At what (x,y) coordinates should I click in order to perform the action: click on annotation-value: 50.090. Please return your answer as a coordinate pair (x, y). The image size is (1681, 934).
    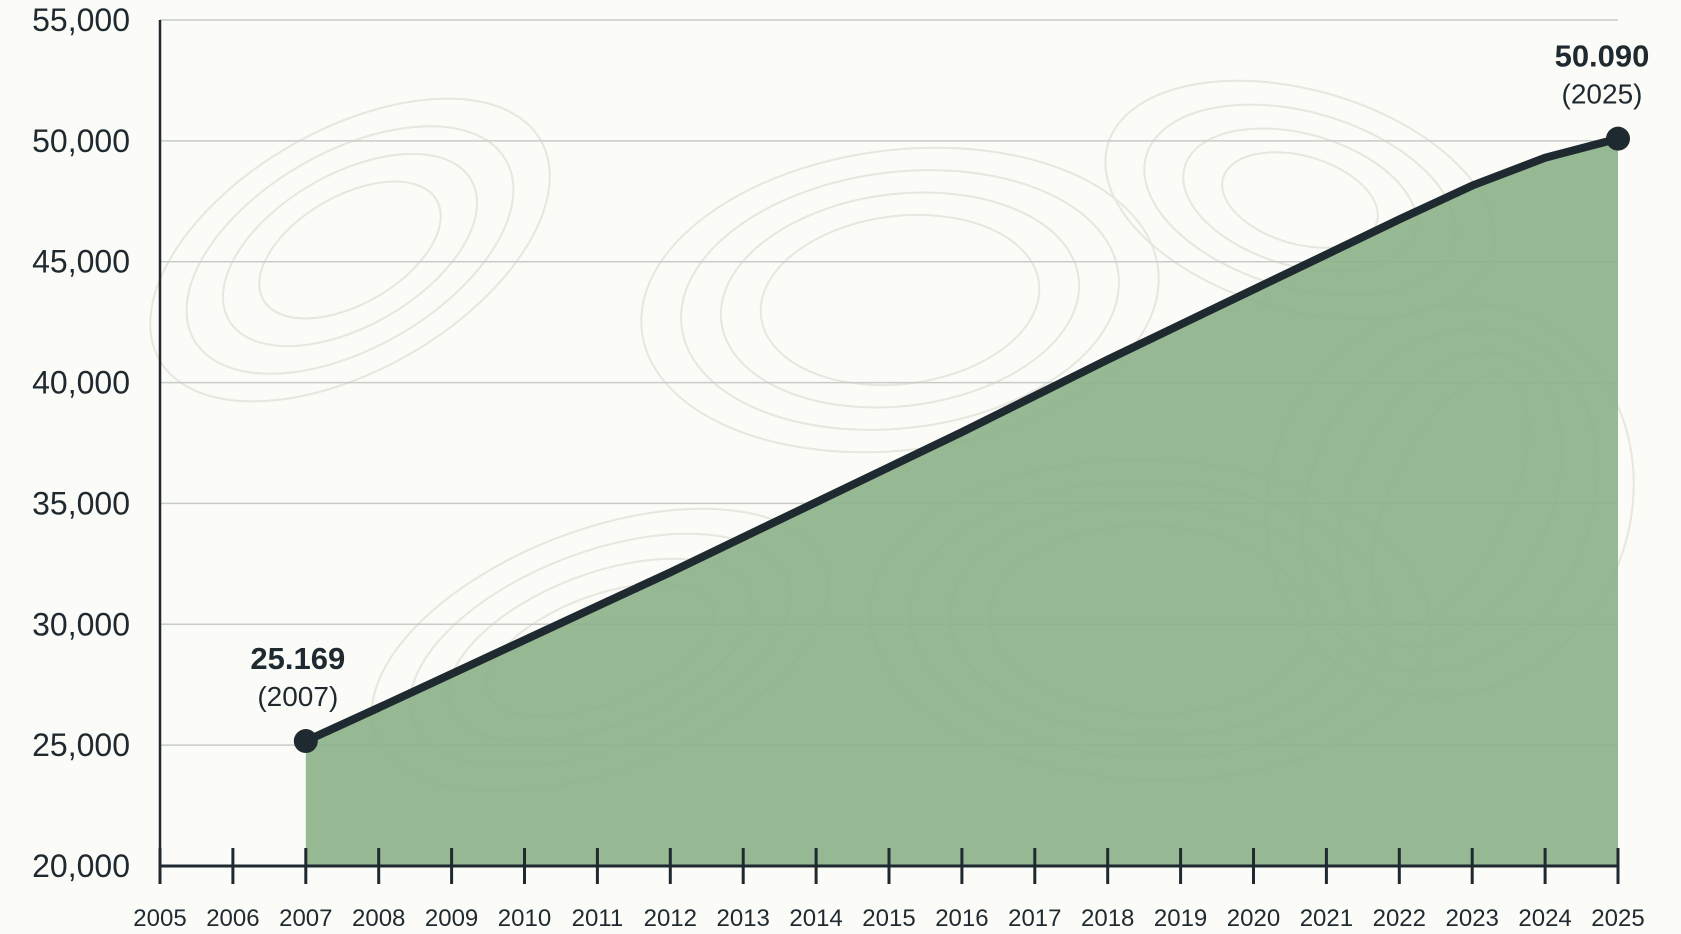
    Looking at the image, I should click on (1602, 56).